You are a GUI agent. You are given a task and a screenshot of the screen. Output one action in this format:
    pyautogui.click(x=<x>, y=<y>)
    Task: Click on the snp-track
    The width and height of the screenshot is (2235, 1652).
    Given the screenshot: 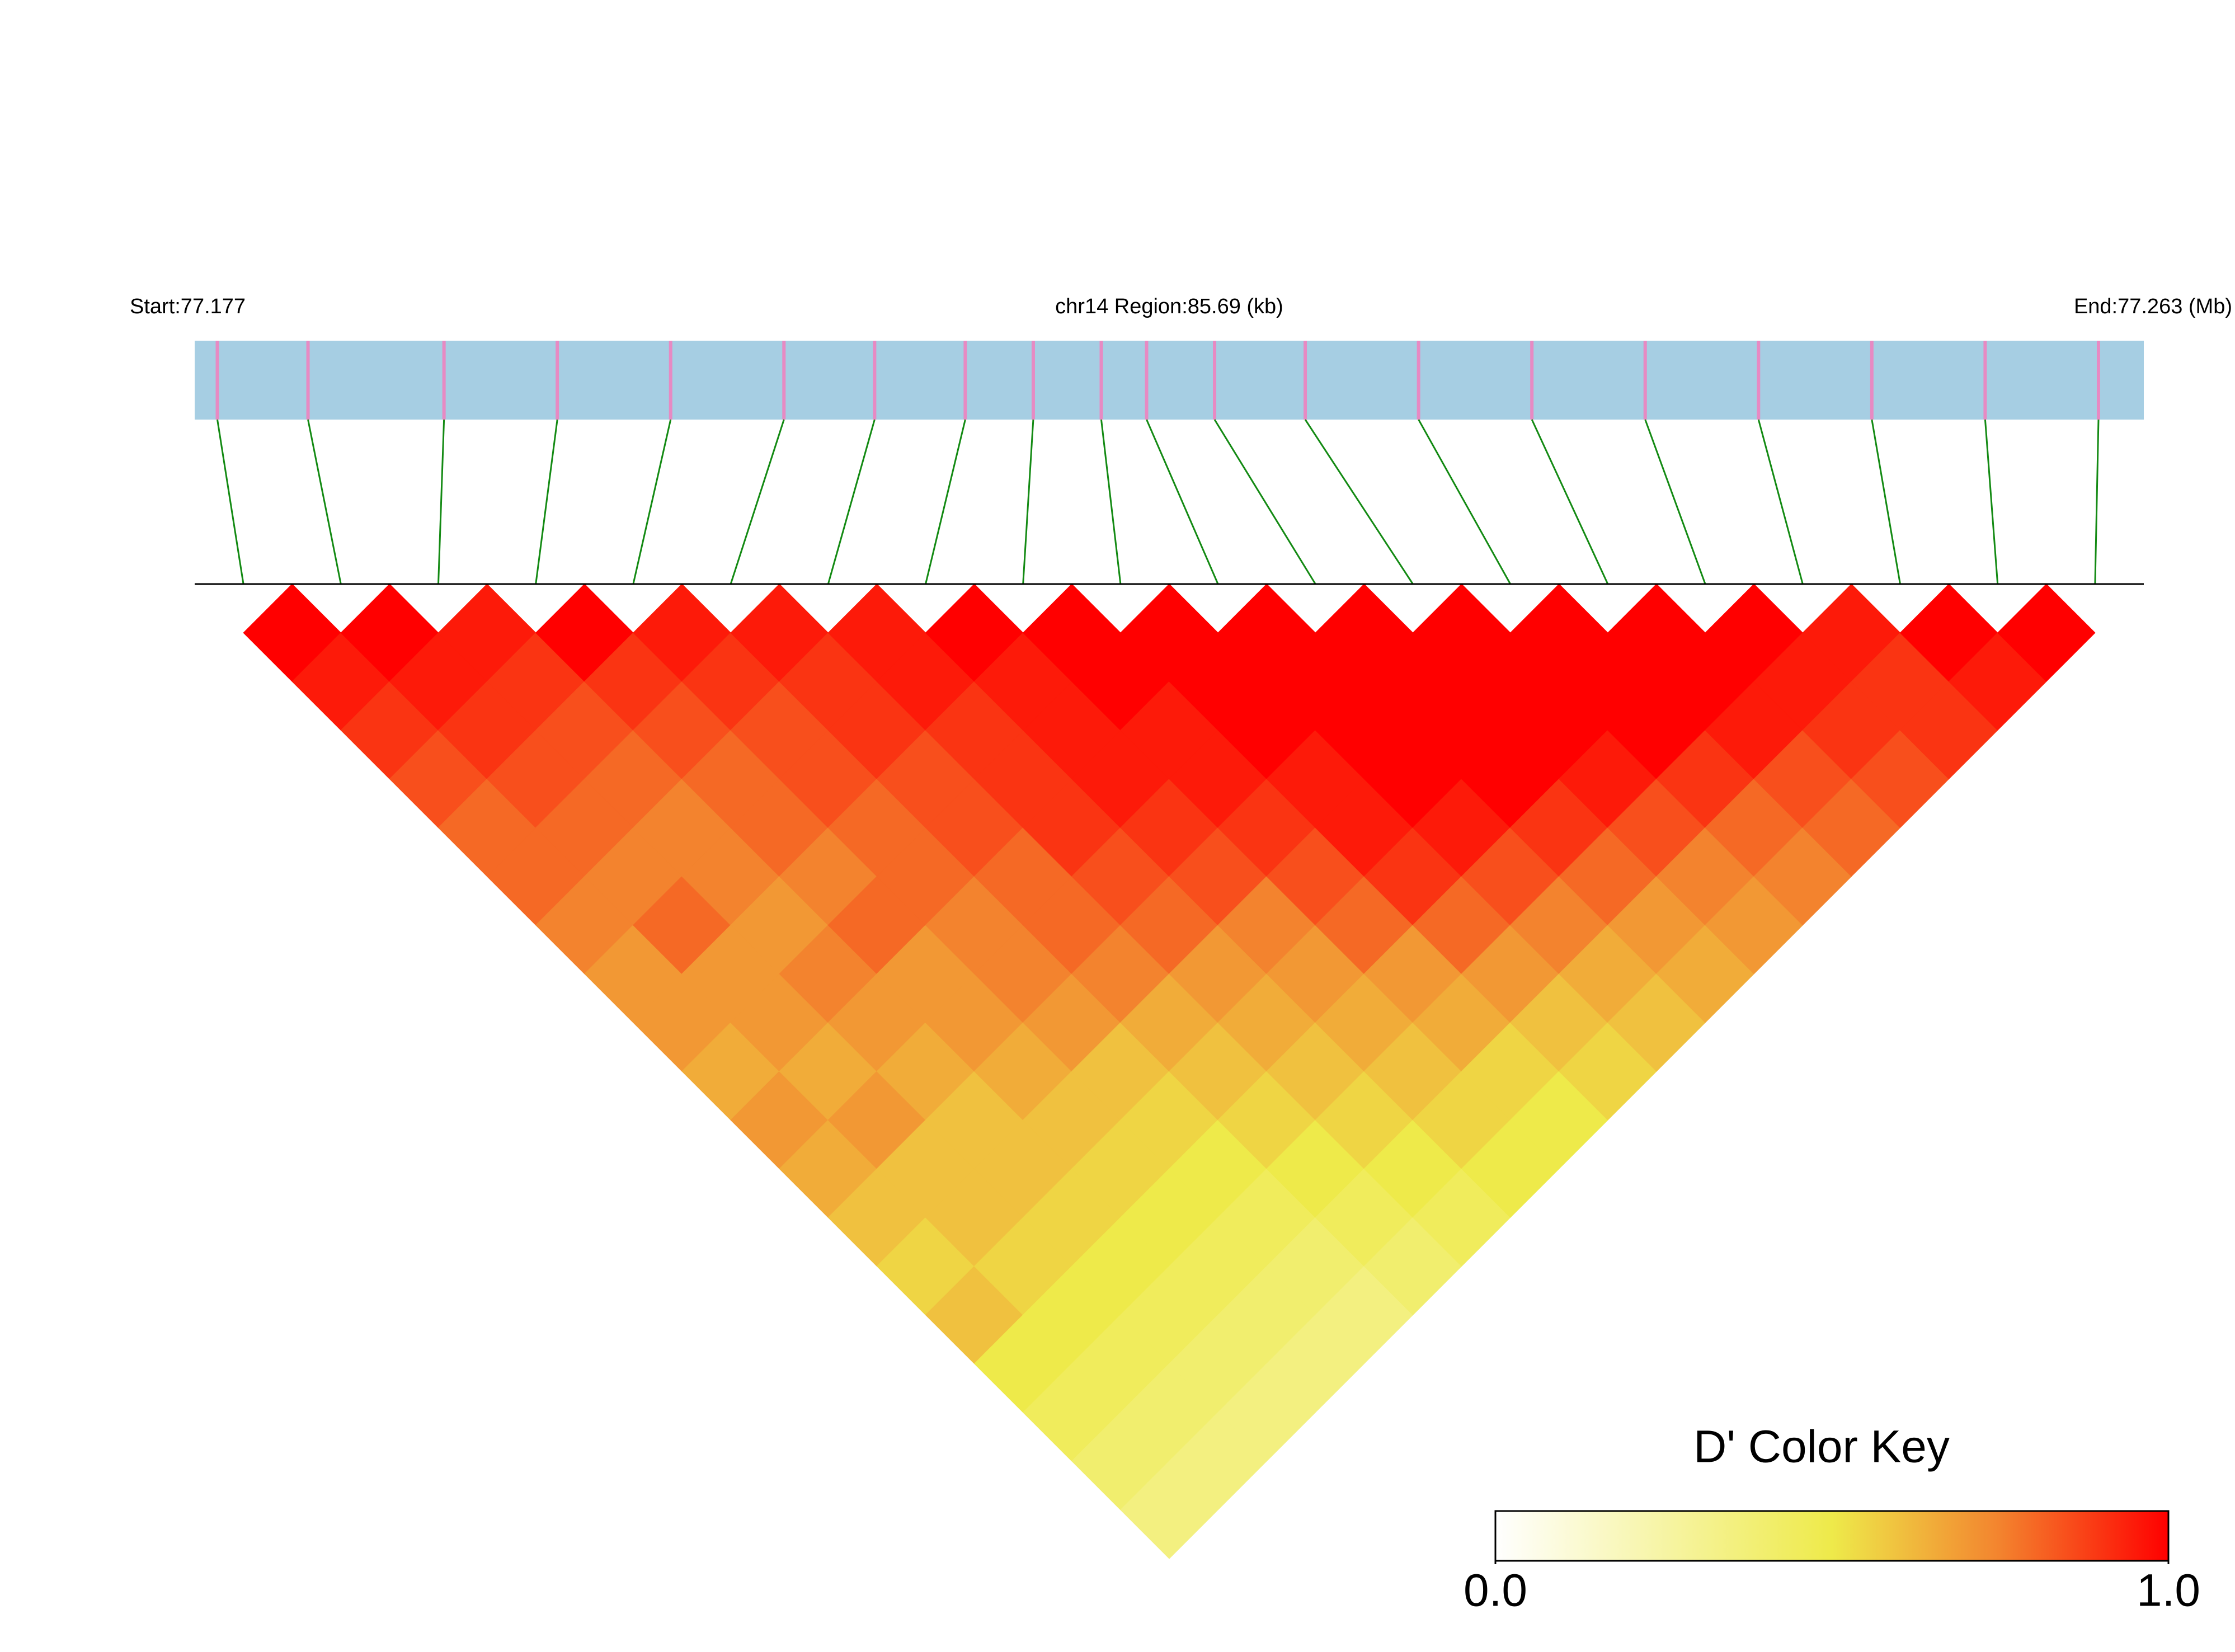 What is the action you would take?
    pyautogui.click(x=1169, y=381)
    